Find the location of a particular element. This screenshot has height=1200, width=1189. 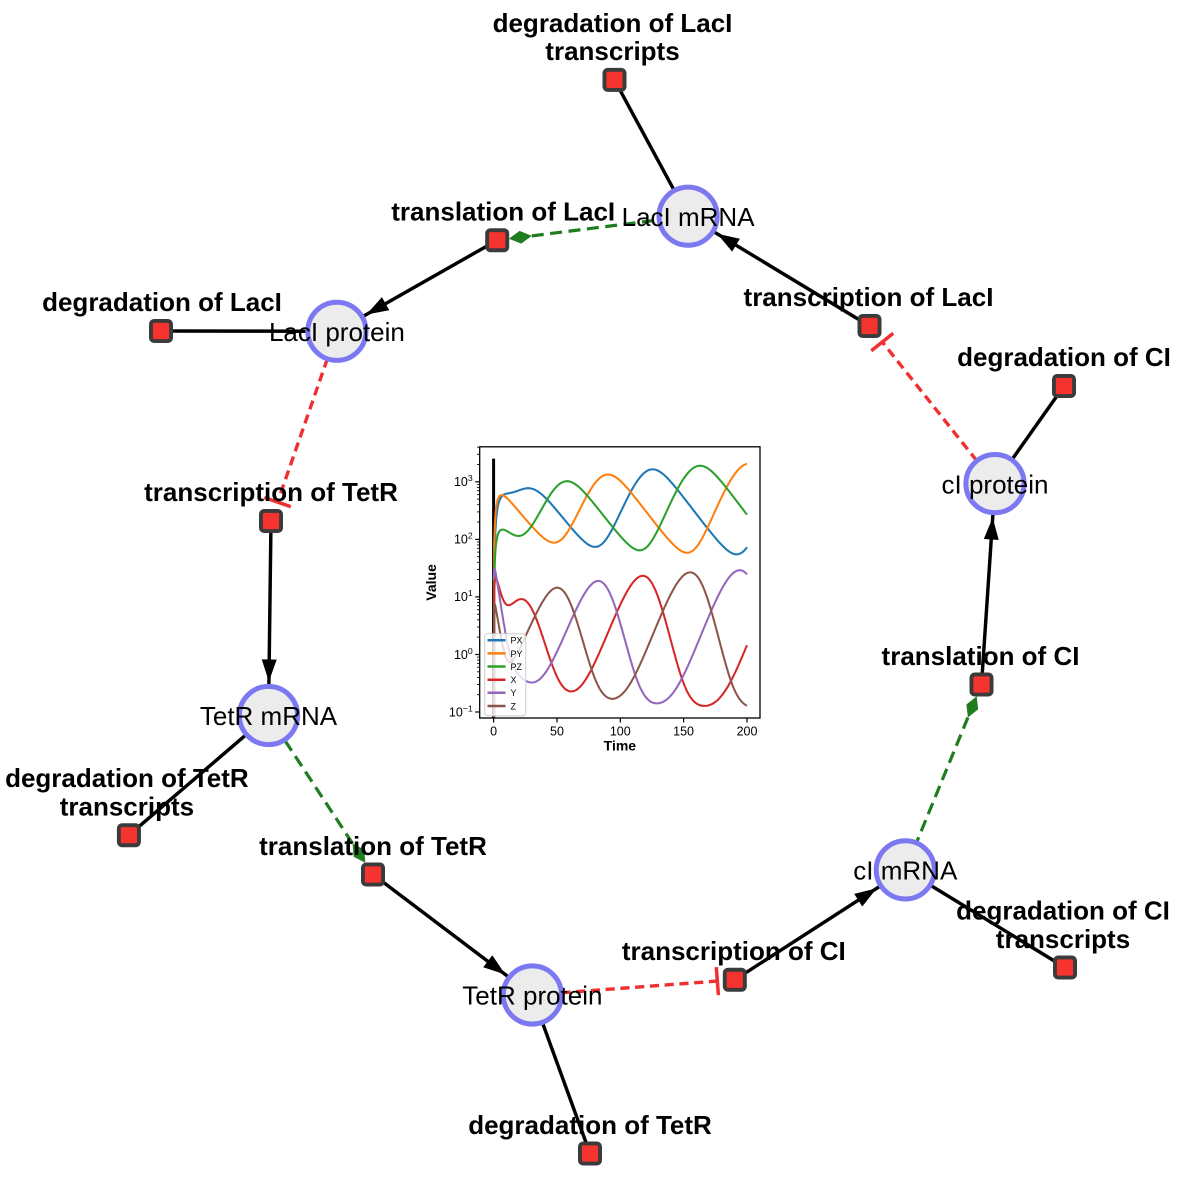

svg-text: LacI mRNA is located at coordinates (689, 217).